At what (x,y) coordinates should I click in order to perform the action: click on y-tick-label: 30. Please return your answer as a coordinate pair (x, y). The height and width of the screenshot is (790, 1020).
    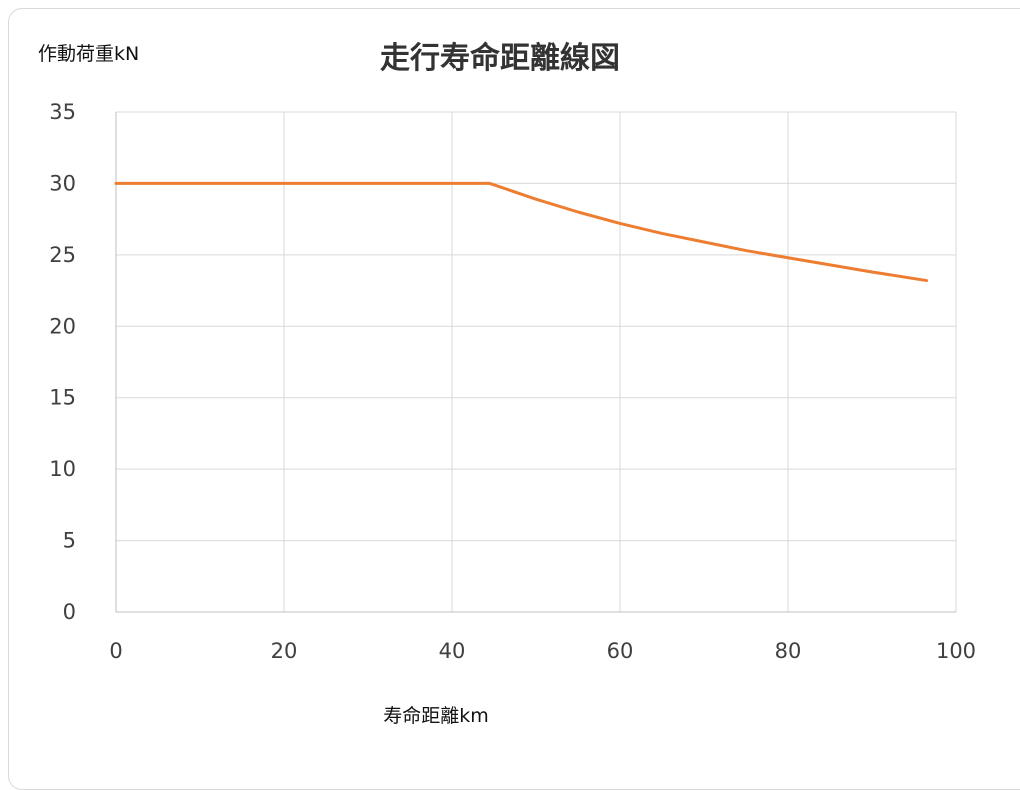
    Looking at the image, I should click on (62, 183).